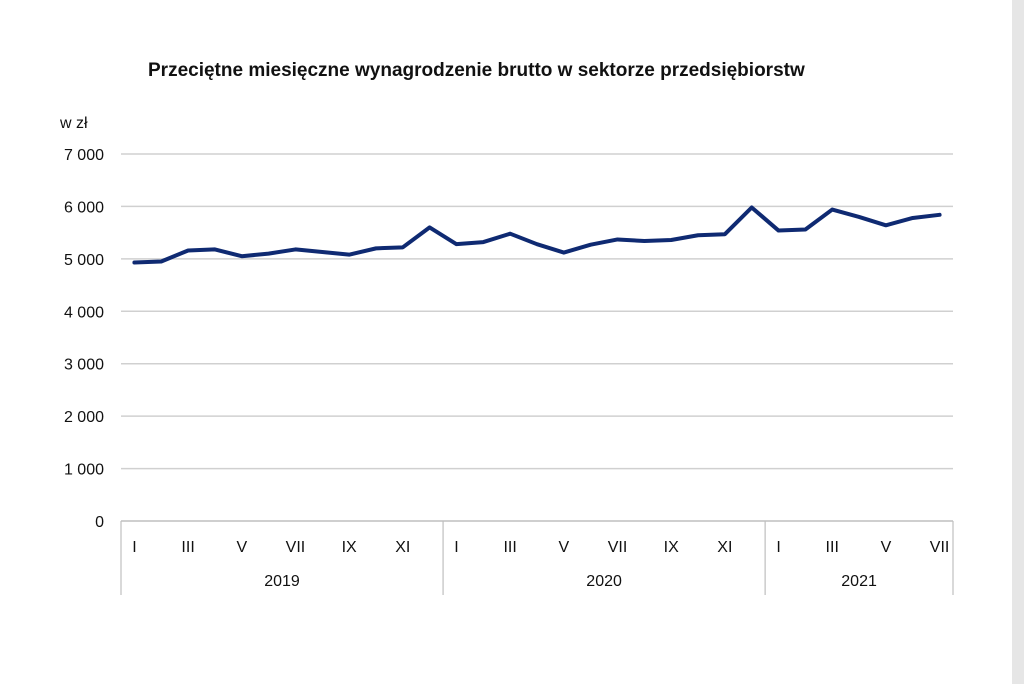 This screenshot has height=684, width=1024. I want to click on year-label: 2021, so click(859, 581).